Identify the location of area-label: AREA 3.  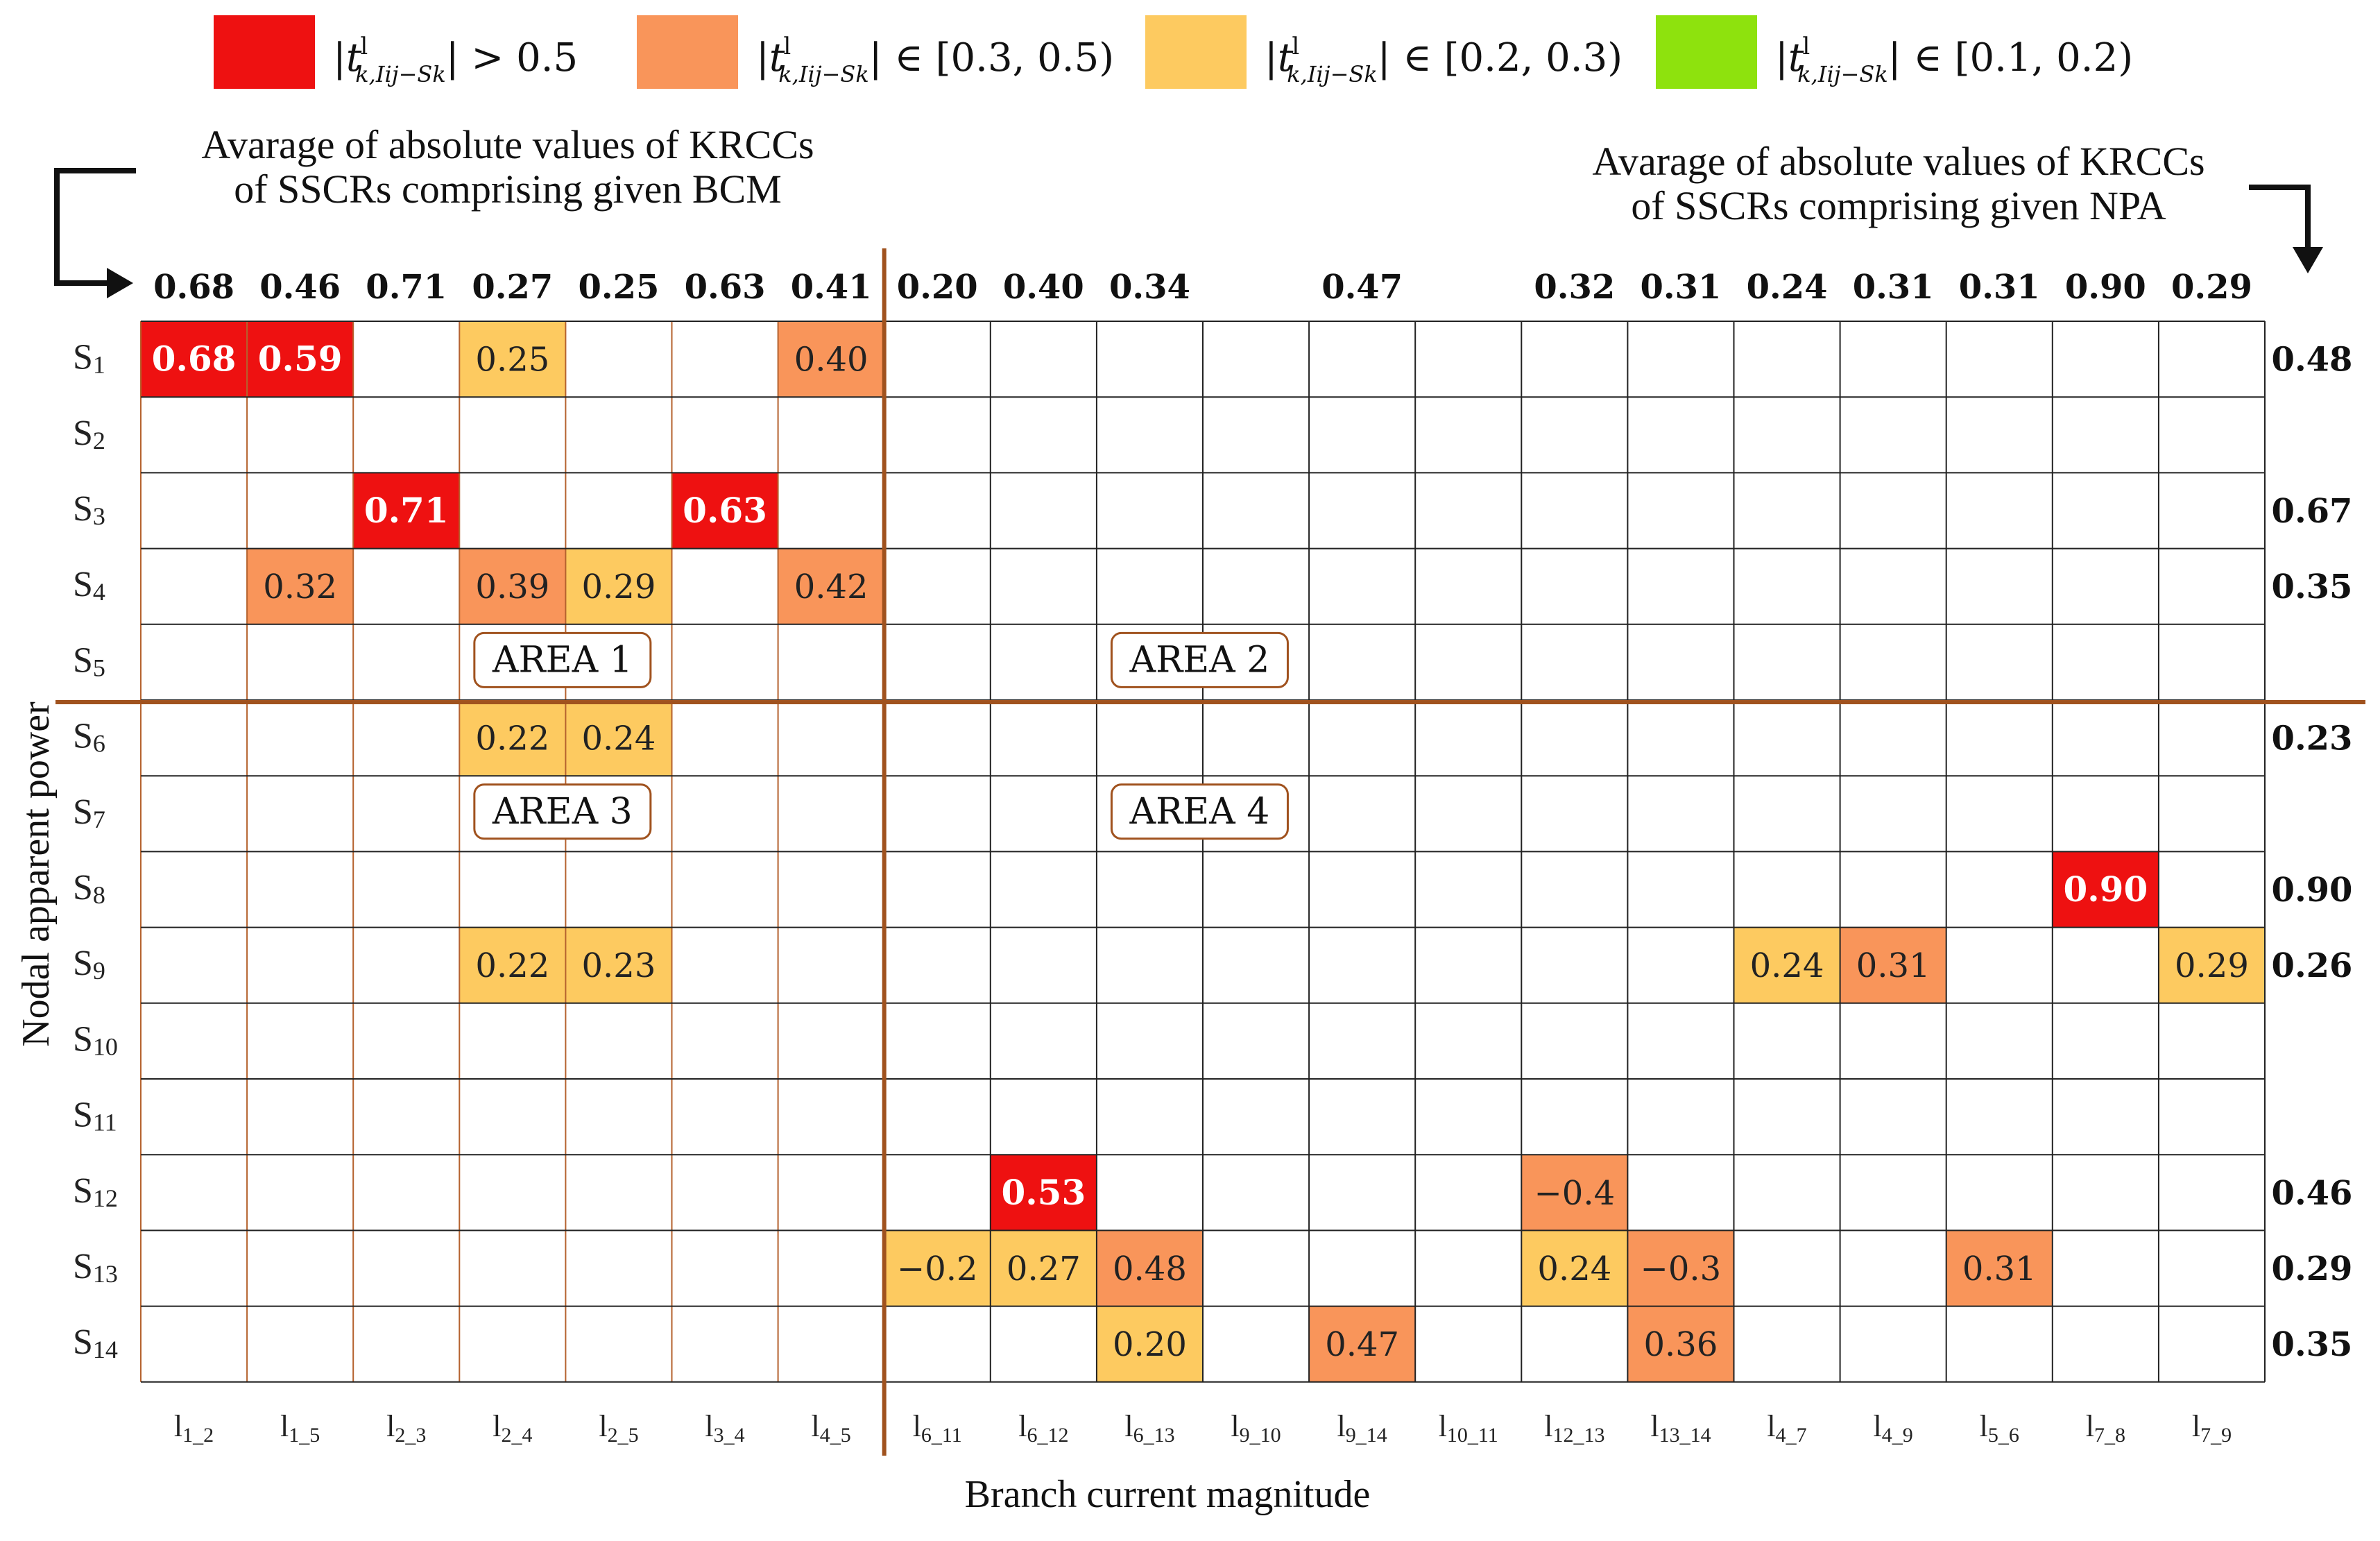
(562, 811).